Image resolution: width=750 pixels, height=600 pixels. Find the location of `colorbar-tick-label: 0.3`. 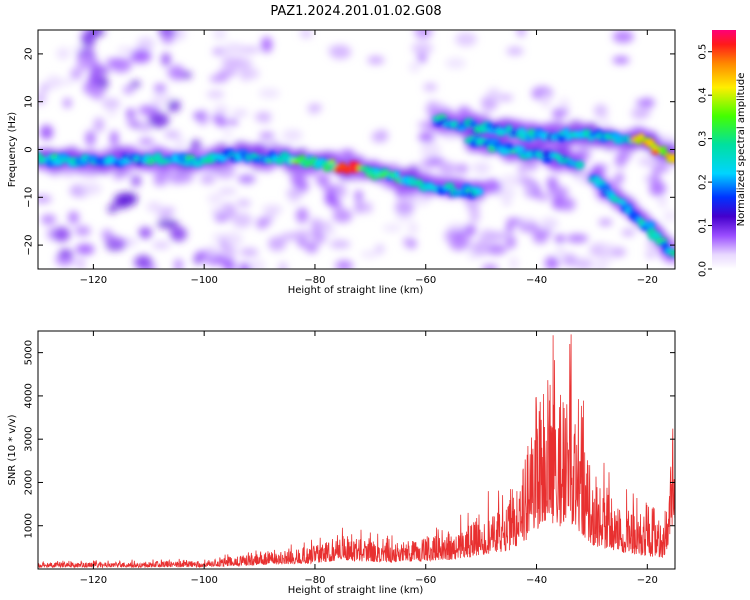

colorbar-tick-label: 0.3 is located at coordinates (703, 139).